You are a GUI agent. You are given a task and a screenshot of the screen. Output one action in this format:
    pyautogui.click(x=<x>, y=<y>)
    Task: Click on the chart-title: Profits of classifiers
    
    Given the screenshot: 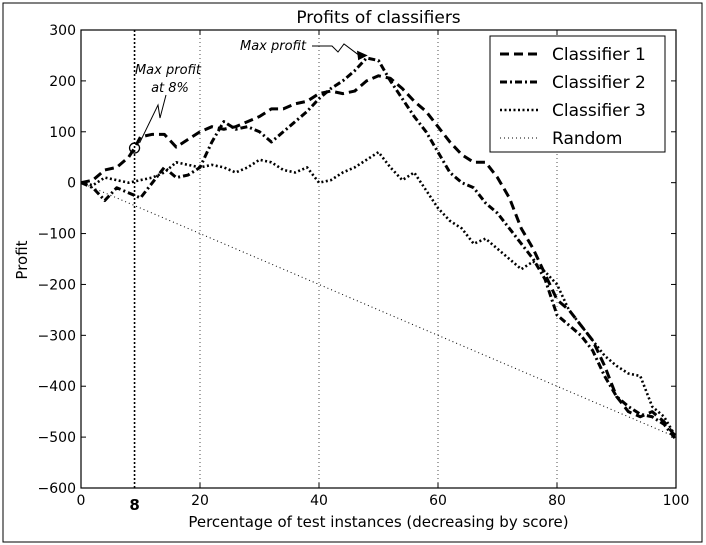 What is the action you would take?
    pyautogui.click(x=378, y=18)
    